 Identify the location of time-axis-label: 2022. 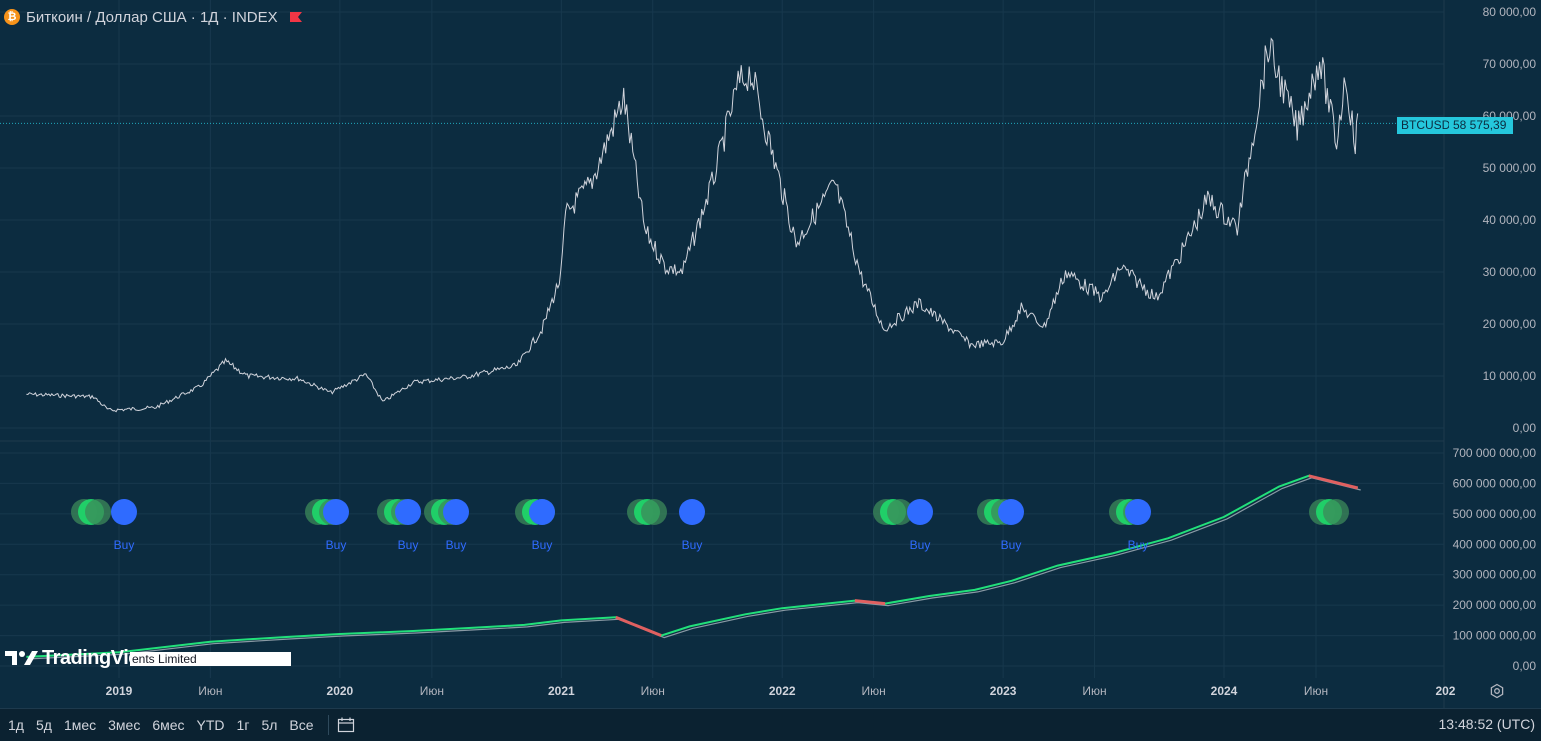
(782, 691).